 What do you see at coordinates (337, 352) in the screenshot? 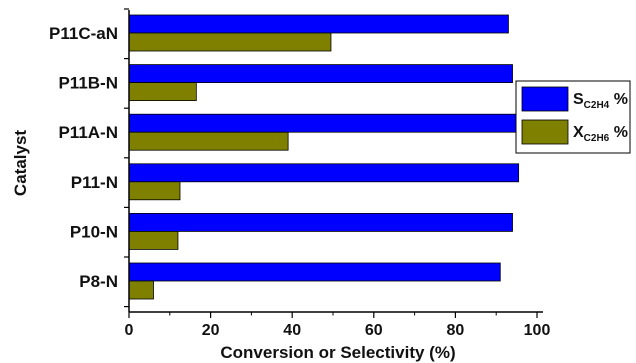
I see `x-axis-title: Conversion or Selectivity (%)` at bounding box center [337, 352].